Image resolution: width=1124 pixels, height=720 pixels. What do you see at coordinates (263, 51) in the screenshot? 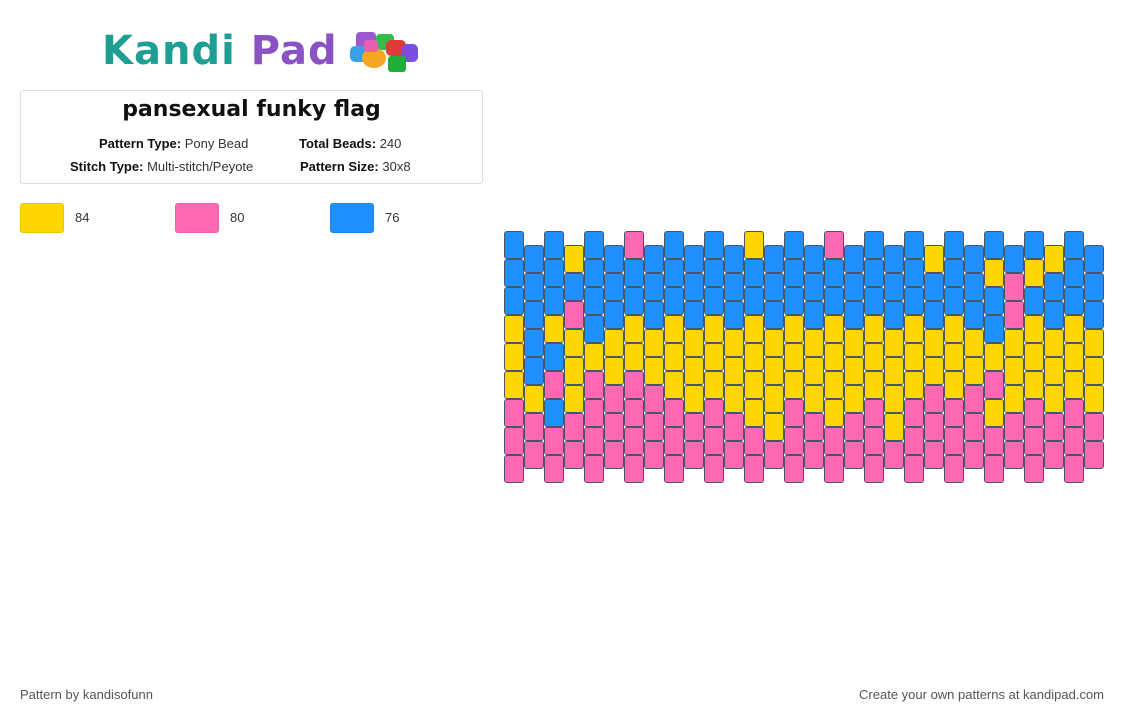
I see `kandi-pad-logo: Kandi Pad` at bounding box center [263, 51].